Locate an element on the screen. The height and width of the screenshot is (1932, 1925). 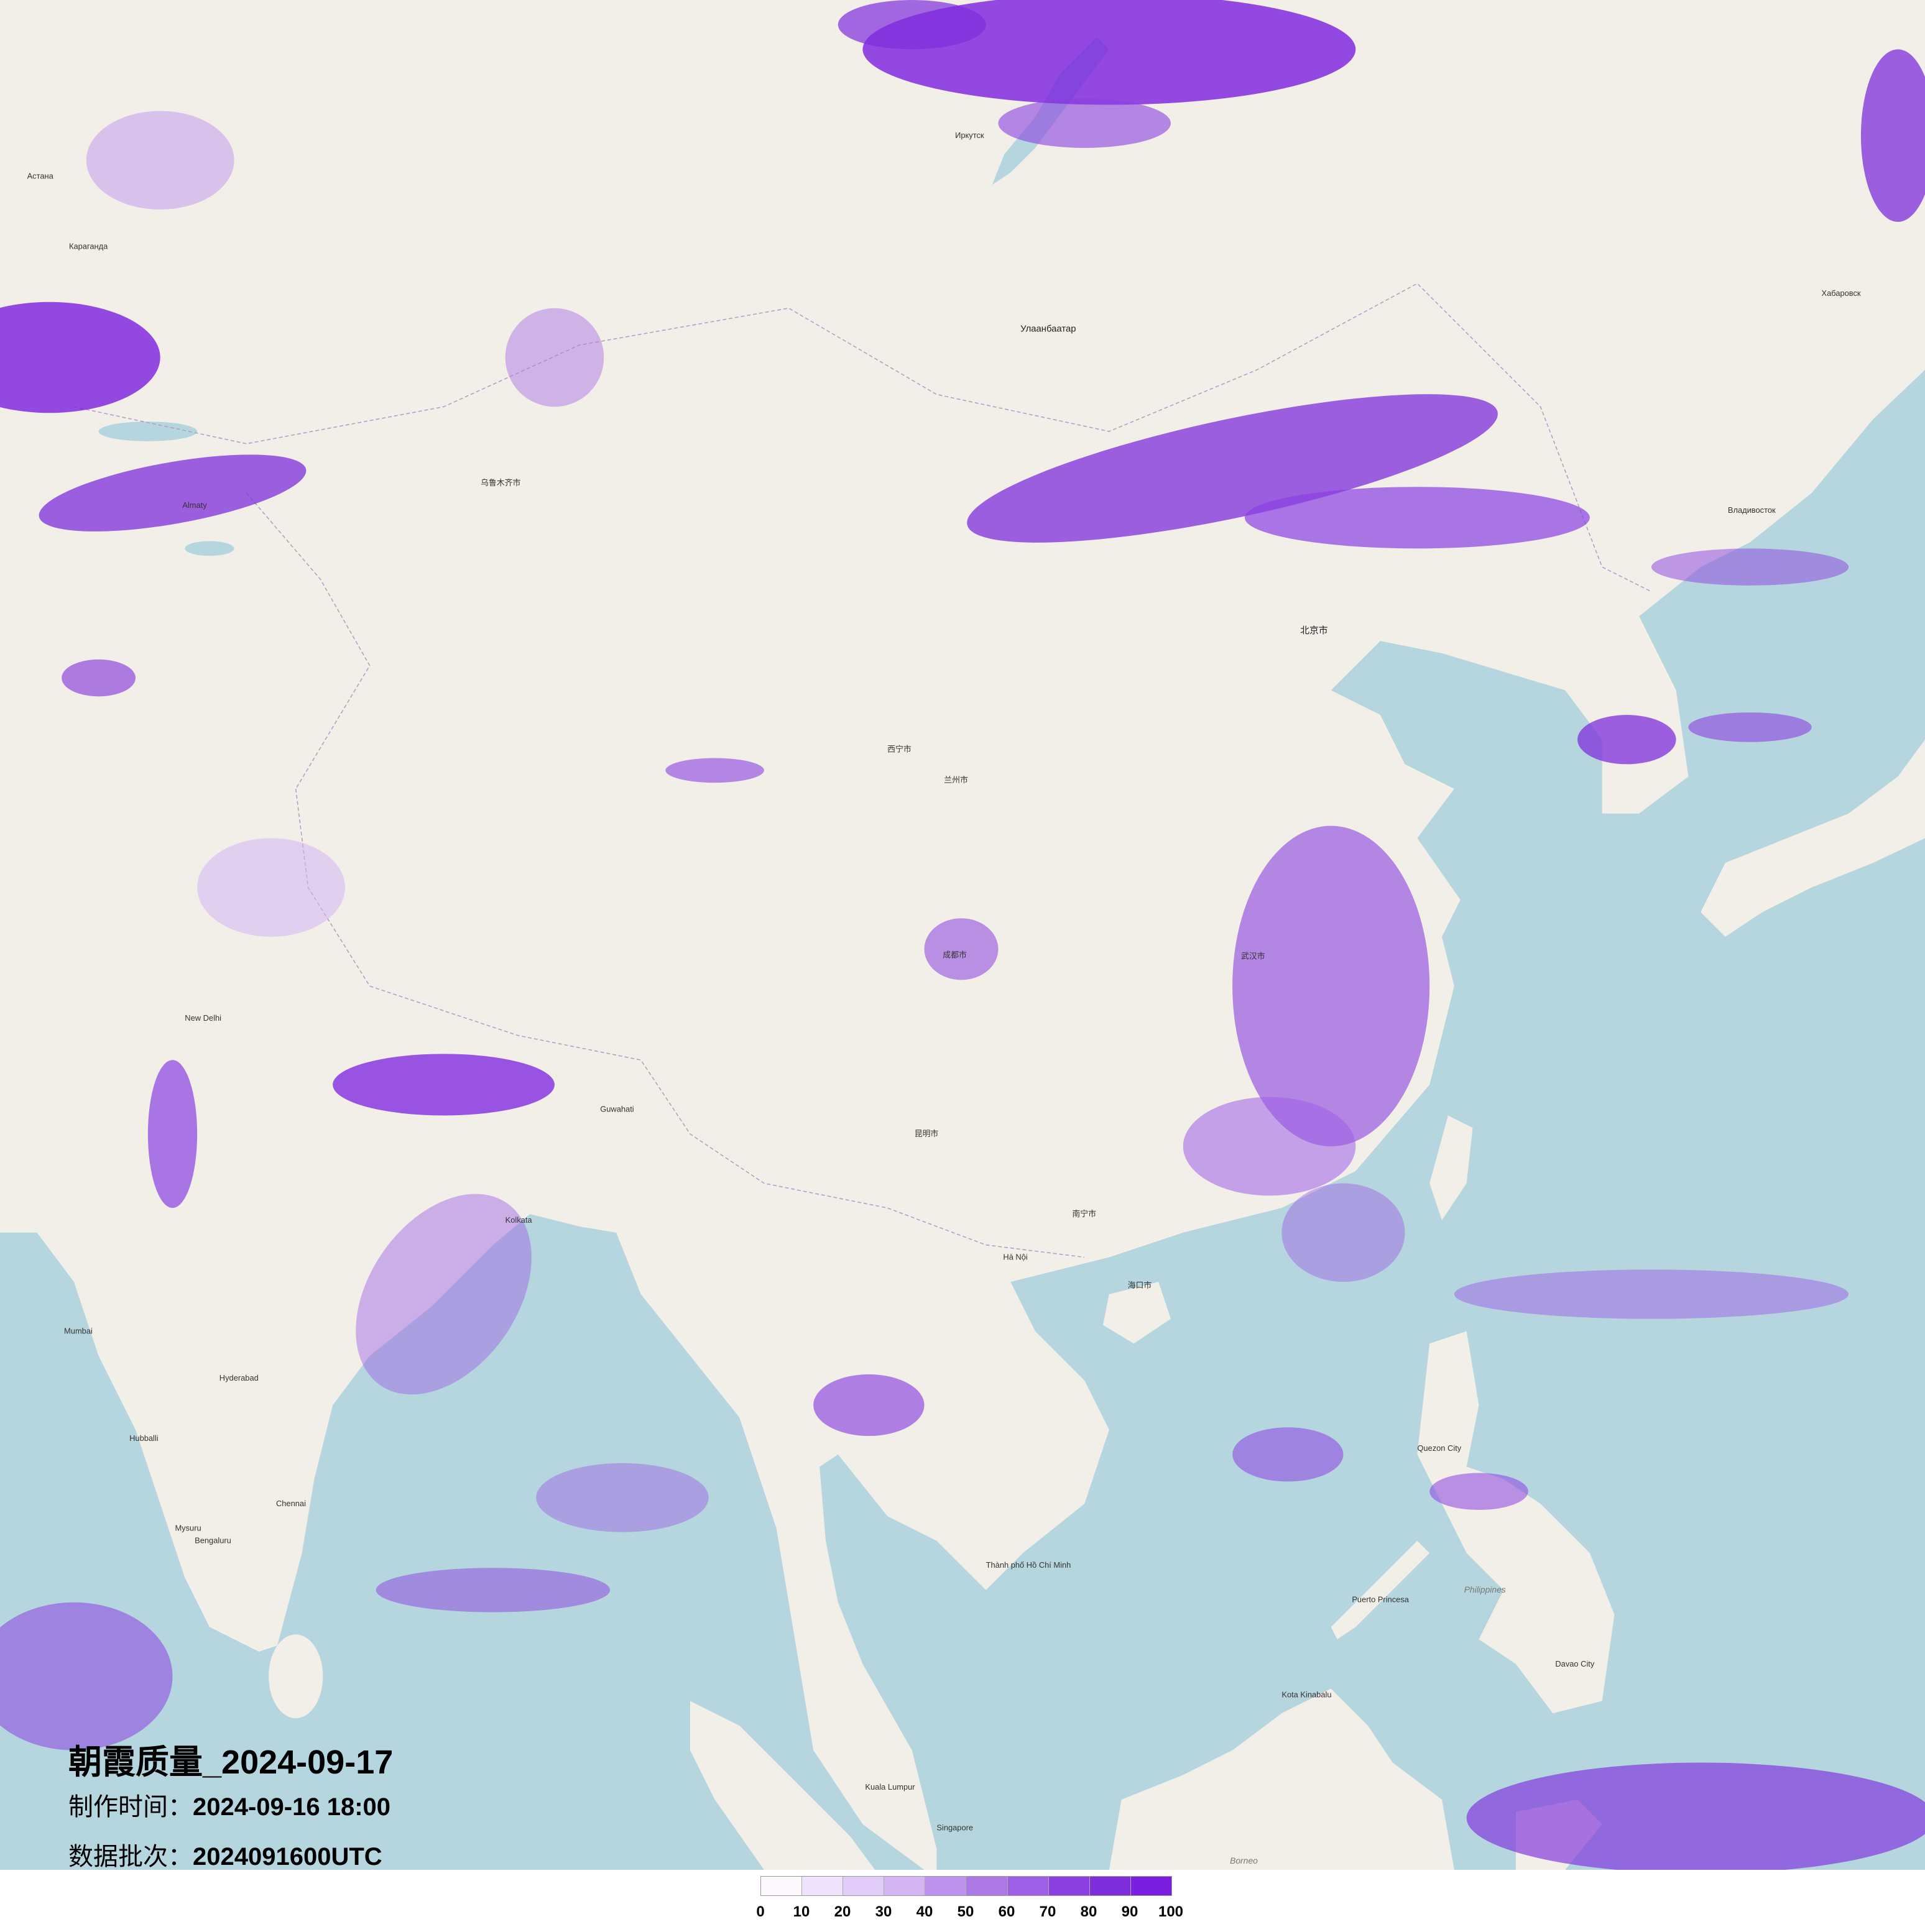
map-label: 昆明市 is located at coordinates (927, 1133).